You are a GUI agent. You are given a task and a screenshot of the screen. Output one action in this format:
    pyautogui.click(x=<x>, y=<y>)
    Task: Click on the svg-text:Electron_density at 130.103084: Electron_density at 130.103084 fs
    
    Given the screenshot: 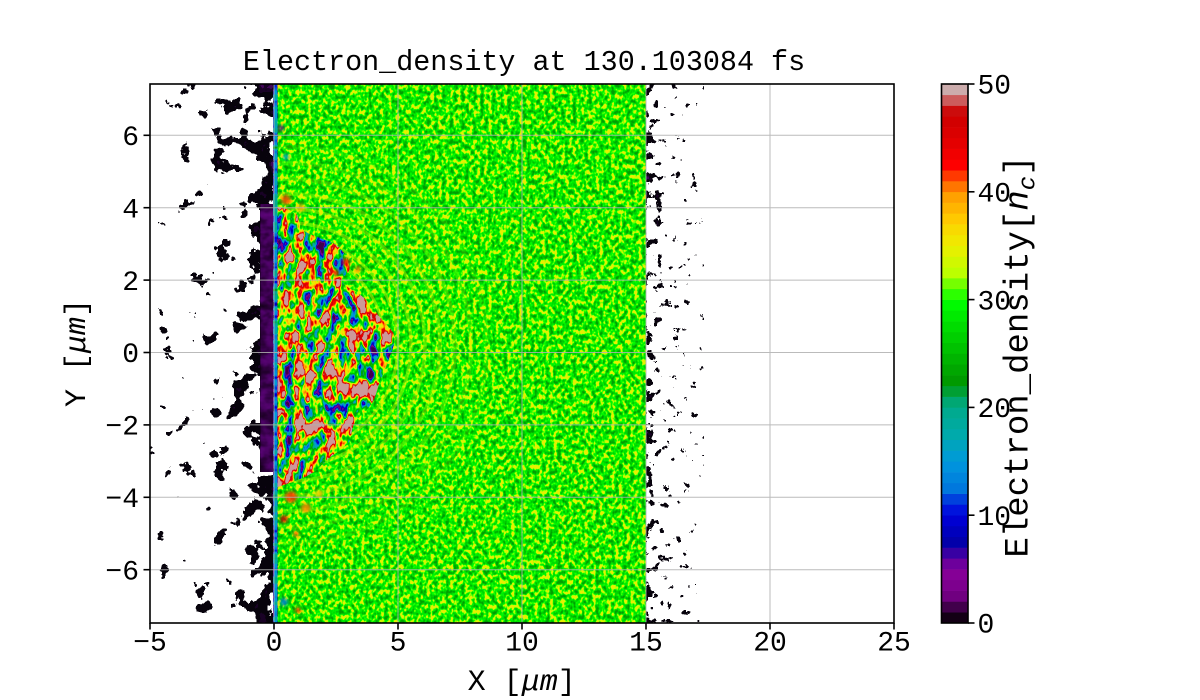 What is the action you would take?
    pyautogui.click(x=524, y=62)
    